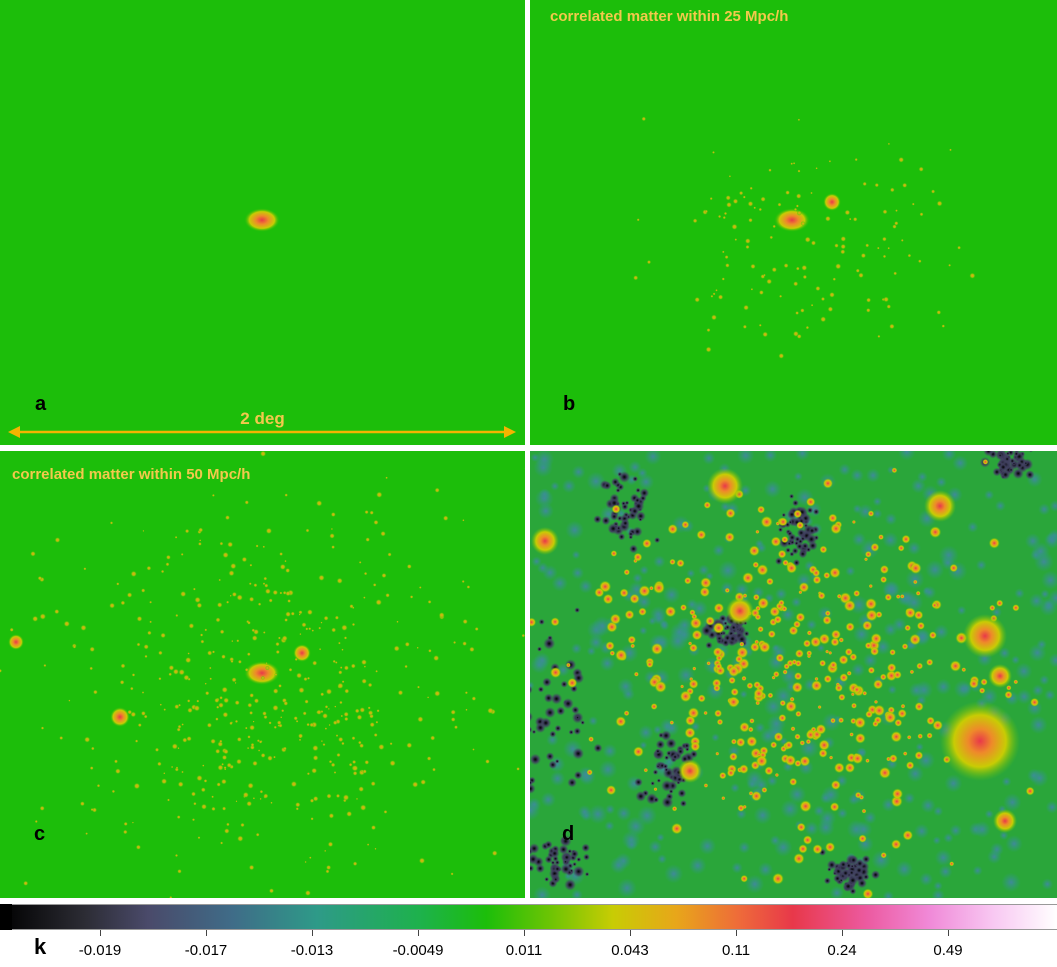 The image size is (1057, 967). Describe the element at coordinates (262, 418) in the screenshot. I see `scale-label: 2 deg` at that location.